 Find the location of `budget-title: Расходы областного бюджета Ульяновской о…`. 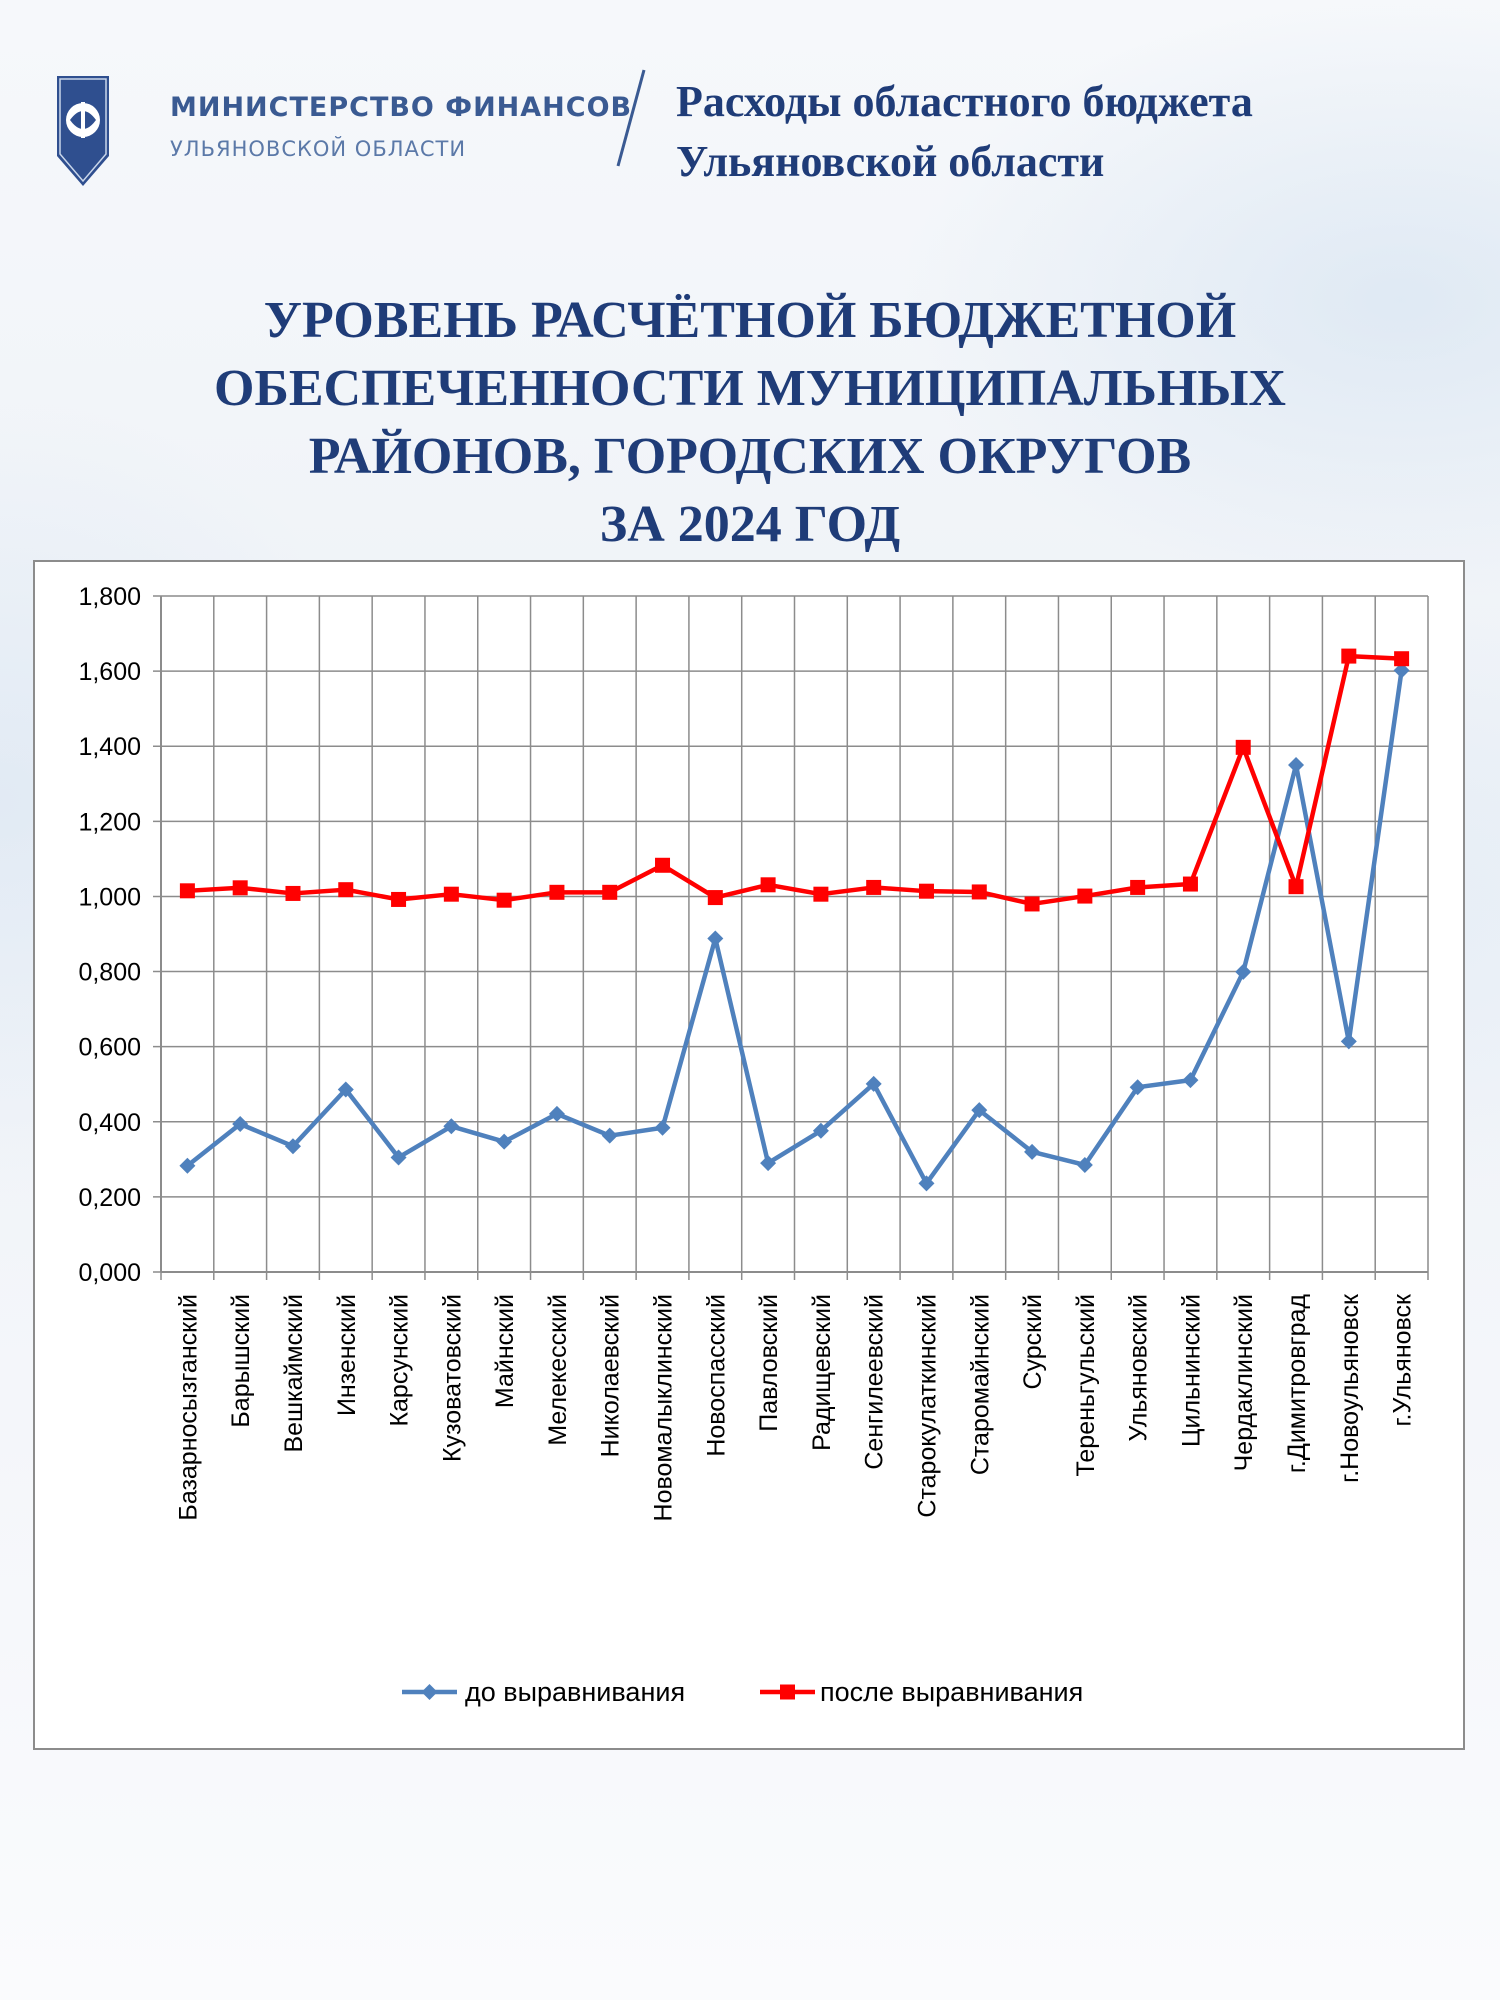

budget-title: Расходы областного бюджета Ульяновской о… is located at coordinates (964, 132).